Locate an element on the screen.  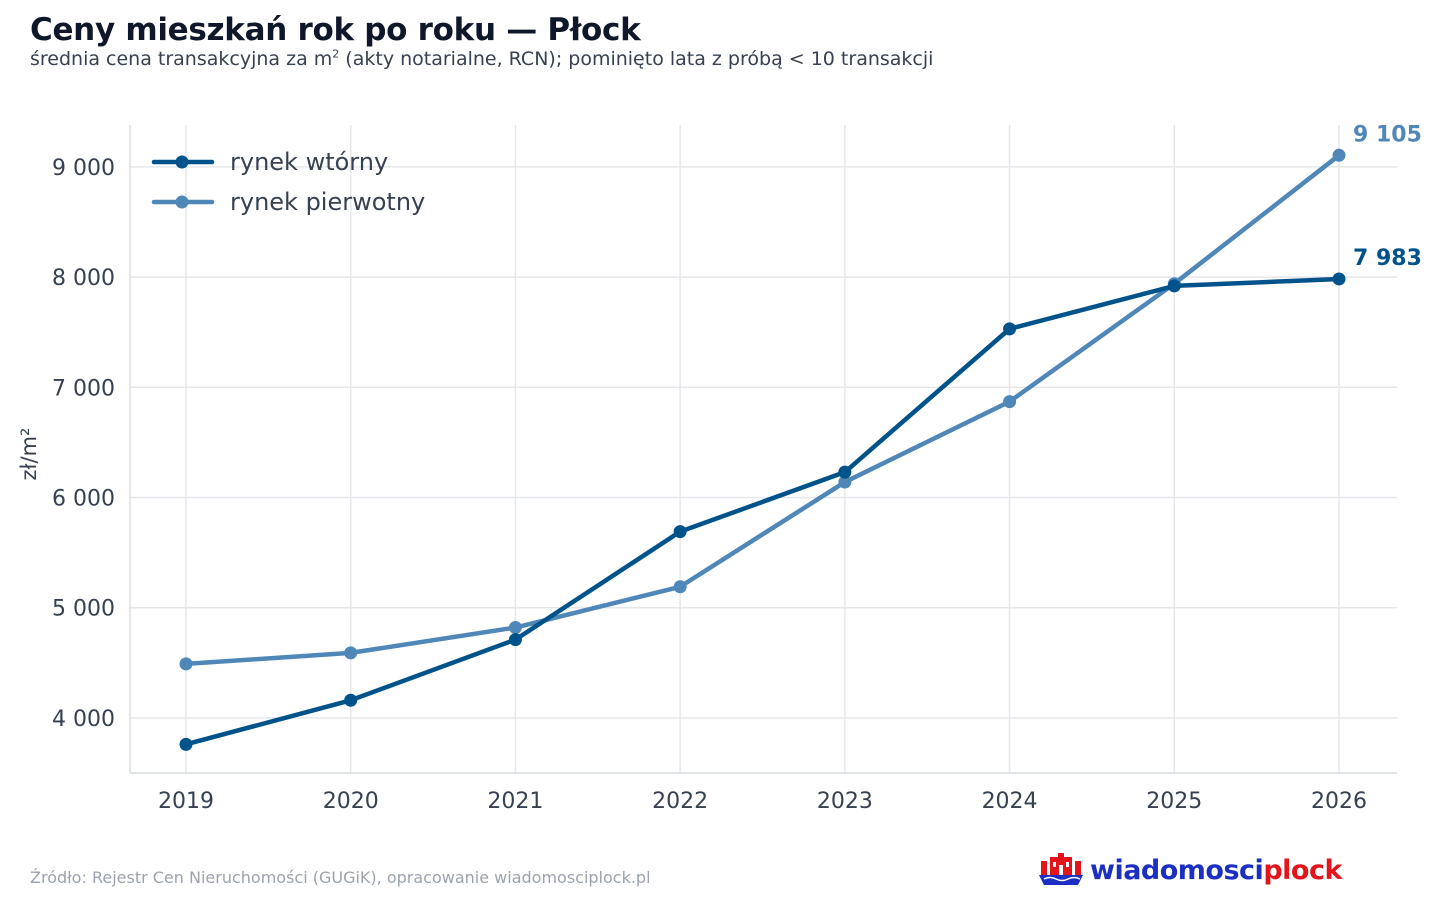
brand-wordmark-part1: wiadomosci is located at coordinates (1177, 870).